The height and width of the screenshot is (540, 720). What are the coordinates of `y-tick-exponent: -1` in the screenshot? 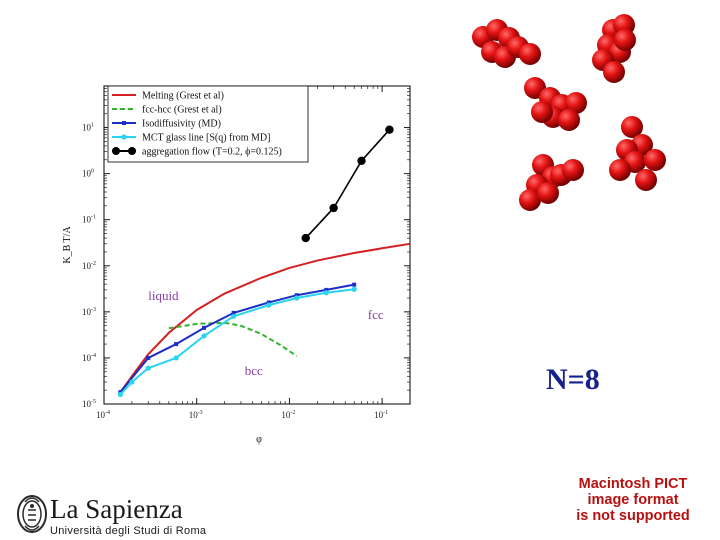 It's located at (93, 218).